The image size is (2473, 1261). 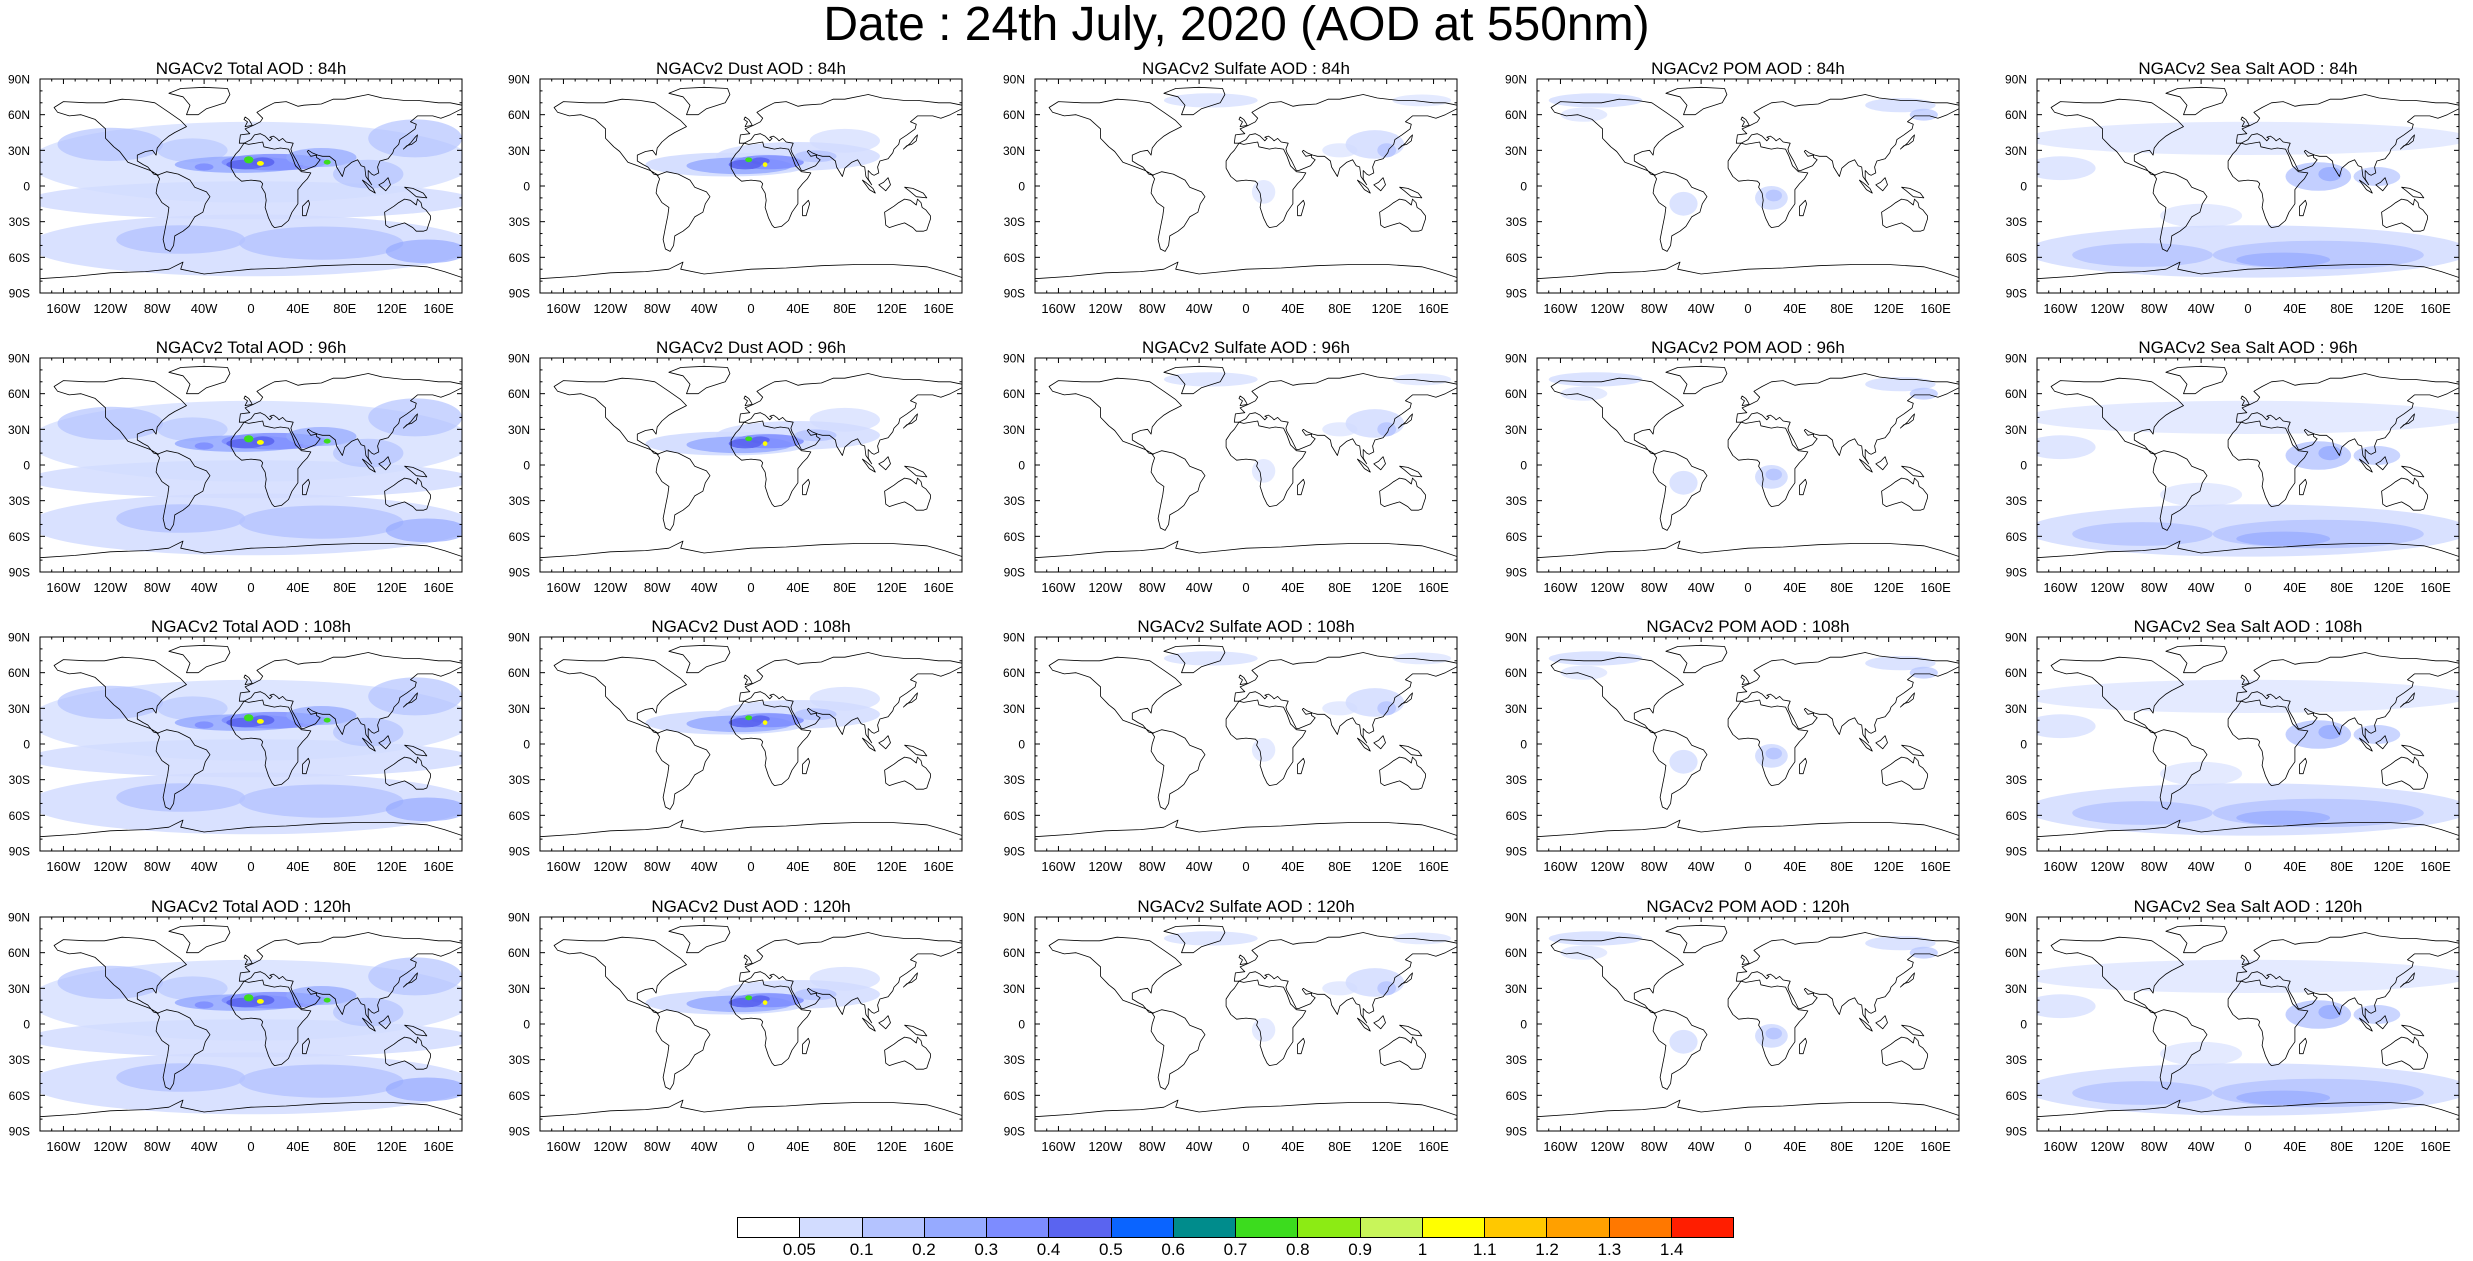 What do you see at coordinates (2248, 347) in the screenshot?
I see `panel-title: NGACv2 Sea Salt AOD : 96h` at bounding box center [2248, 347].